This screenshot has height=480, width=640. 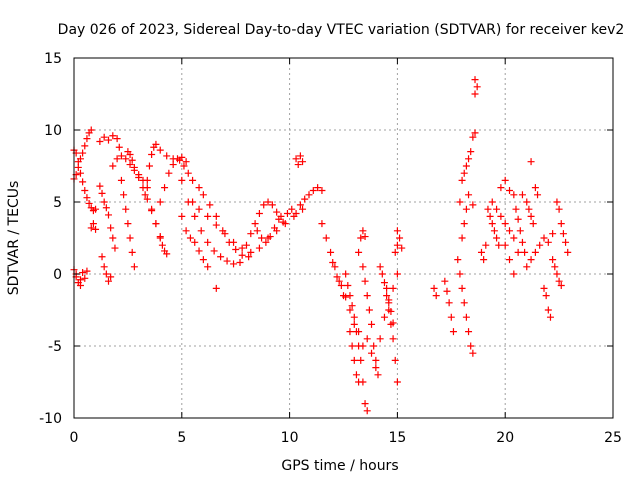 What do you see at coordinates (74, 438) in the screenshot?
I see `x-tick-label: 0` at bounding box center [74, 438].